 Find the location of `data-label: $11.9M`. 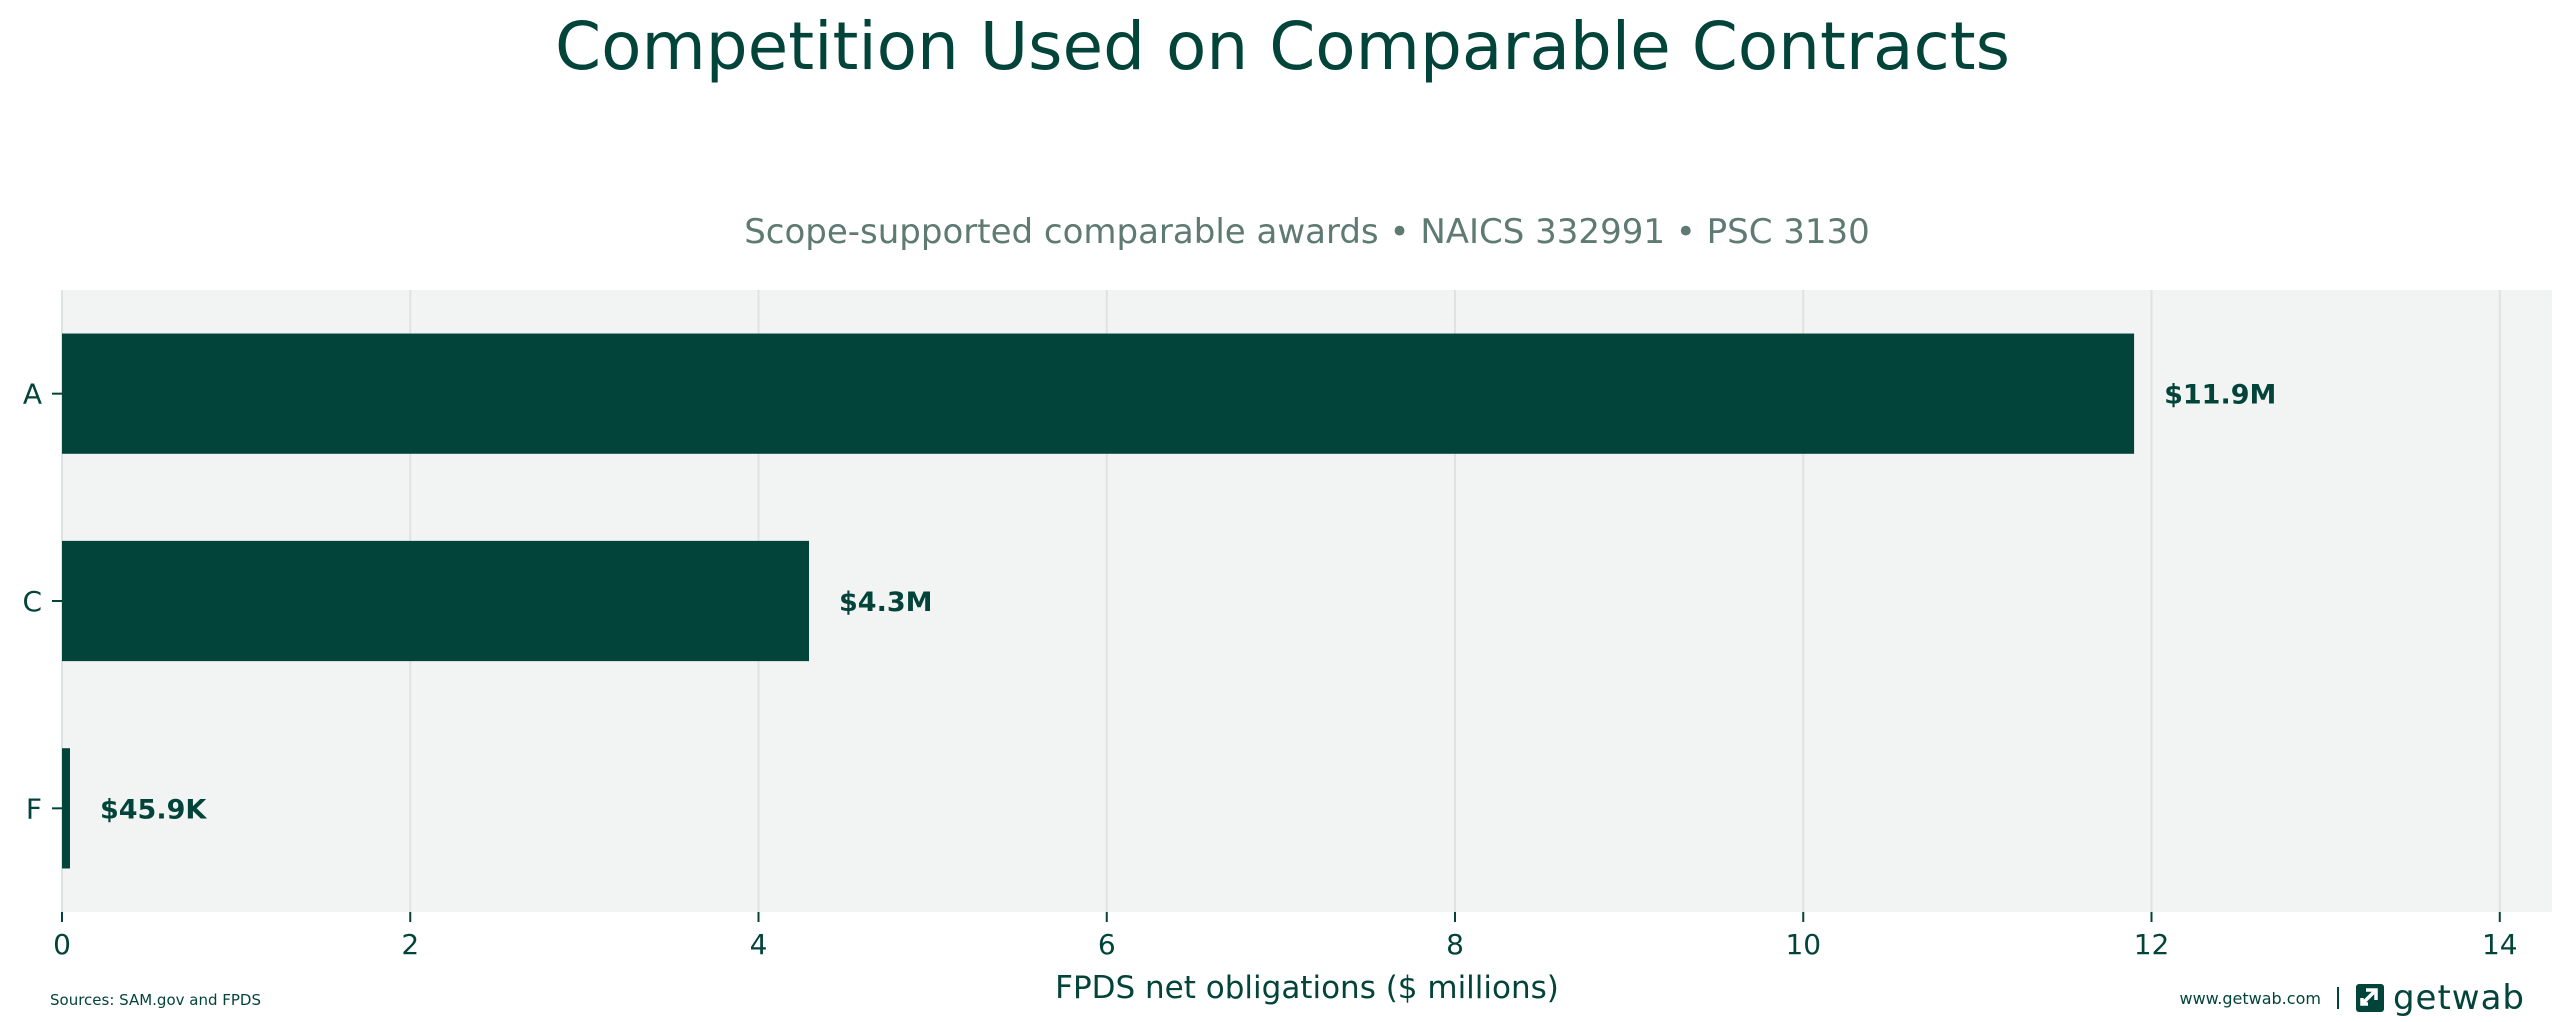

data-label: $11.9M is located at coordinates (2220, 395).